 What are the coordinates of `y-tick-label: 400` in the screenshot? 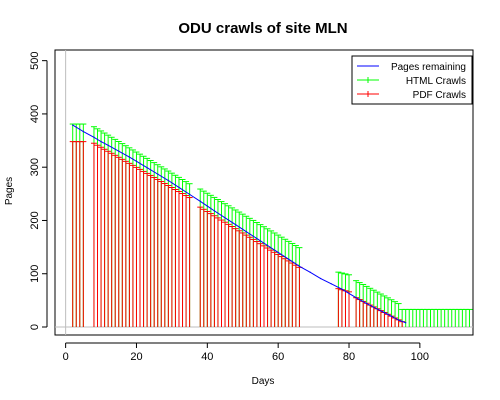 It's located at (35, 114).